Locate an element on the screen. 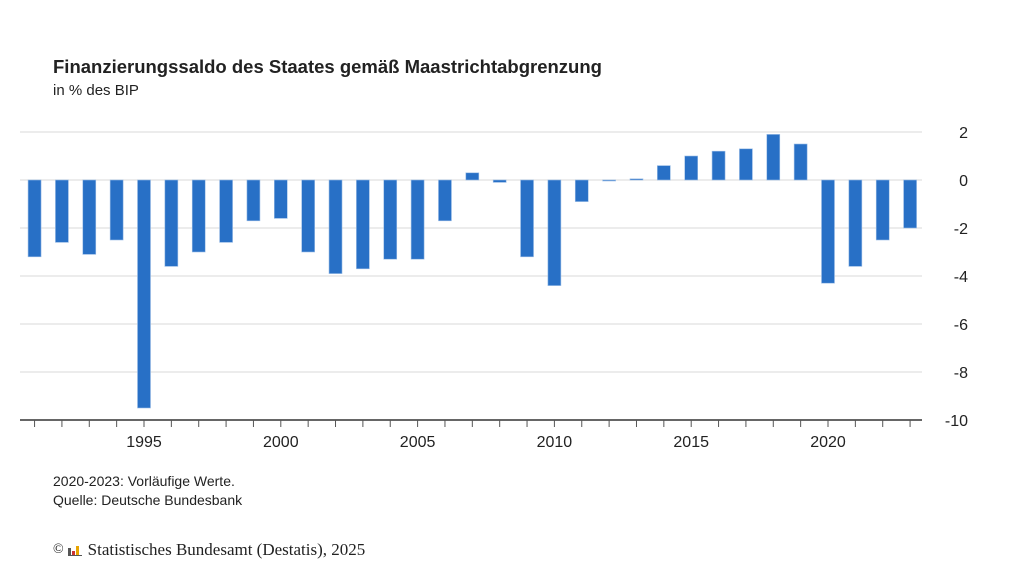 This screenshot has width=1024, height=576. chart-subtitle: in % des BIP is located at coordinates (96, 90).